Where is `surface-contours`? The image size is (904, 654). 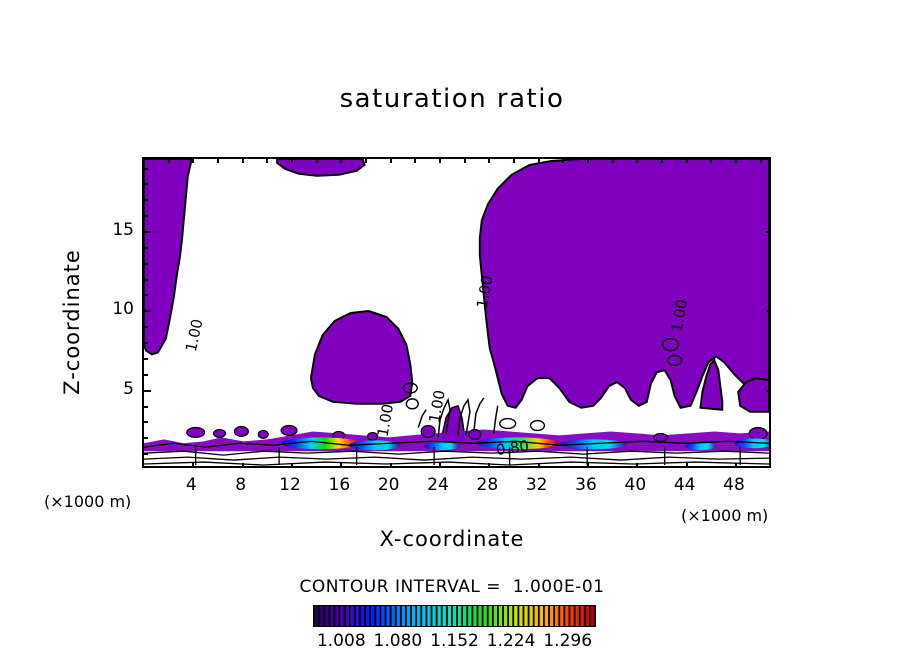
surface-contours is located at coordinates (456, 453).